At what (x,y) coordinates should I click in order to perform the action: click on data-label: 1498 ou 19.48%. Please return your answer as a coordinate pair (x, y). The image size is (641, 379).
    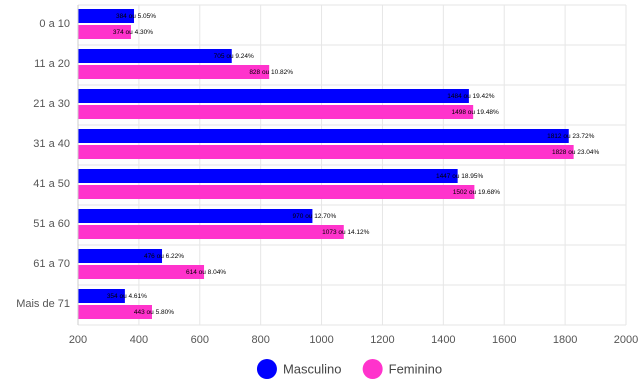
    Looking at the image, I should click on (475, 112).